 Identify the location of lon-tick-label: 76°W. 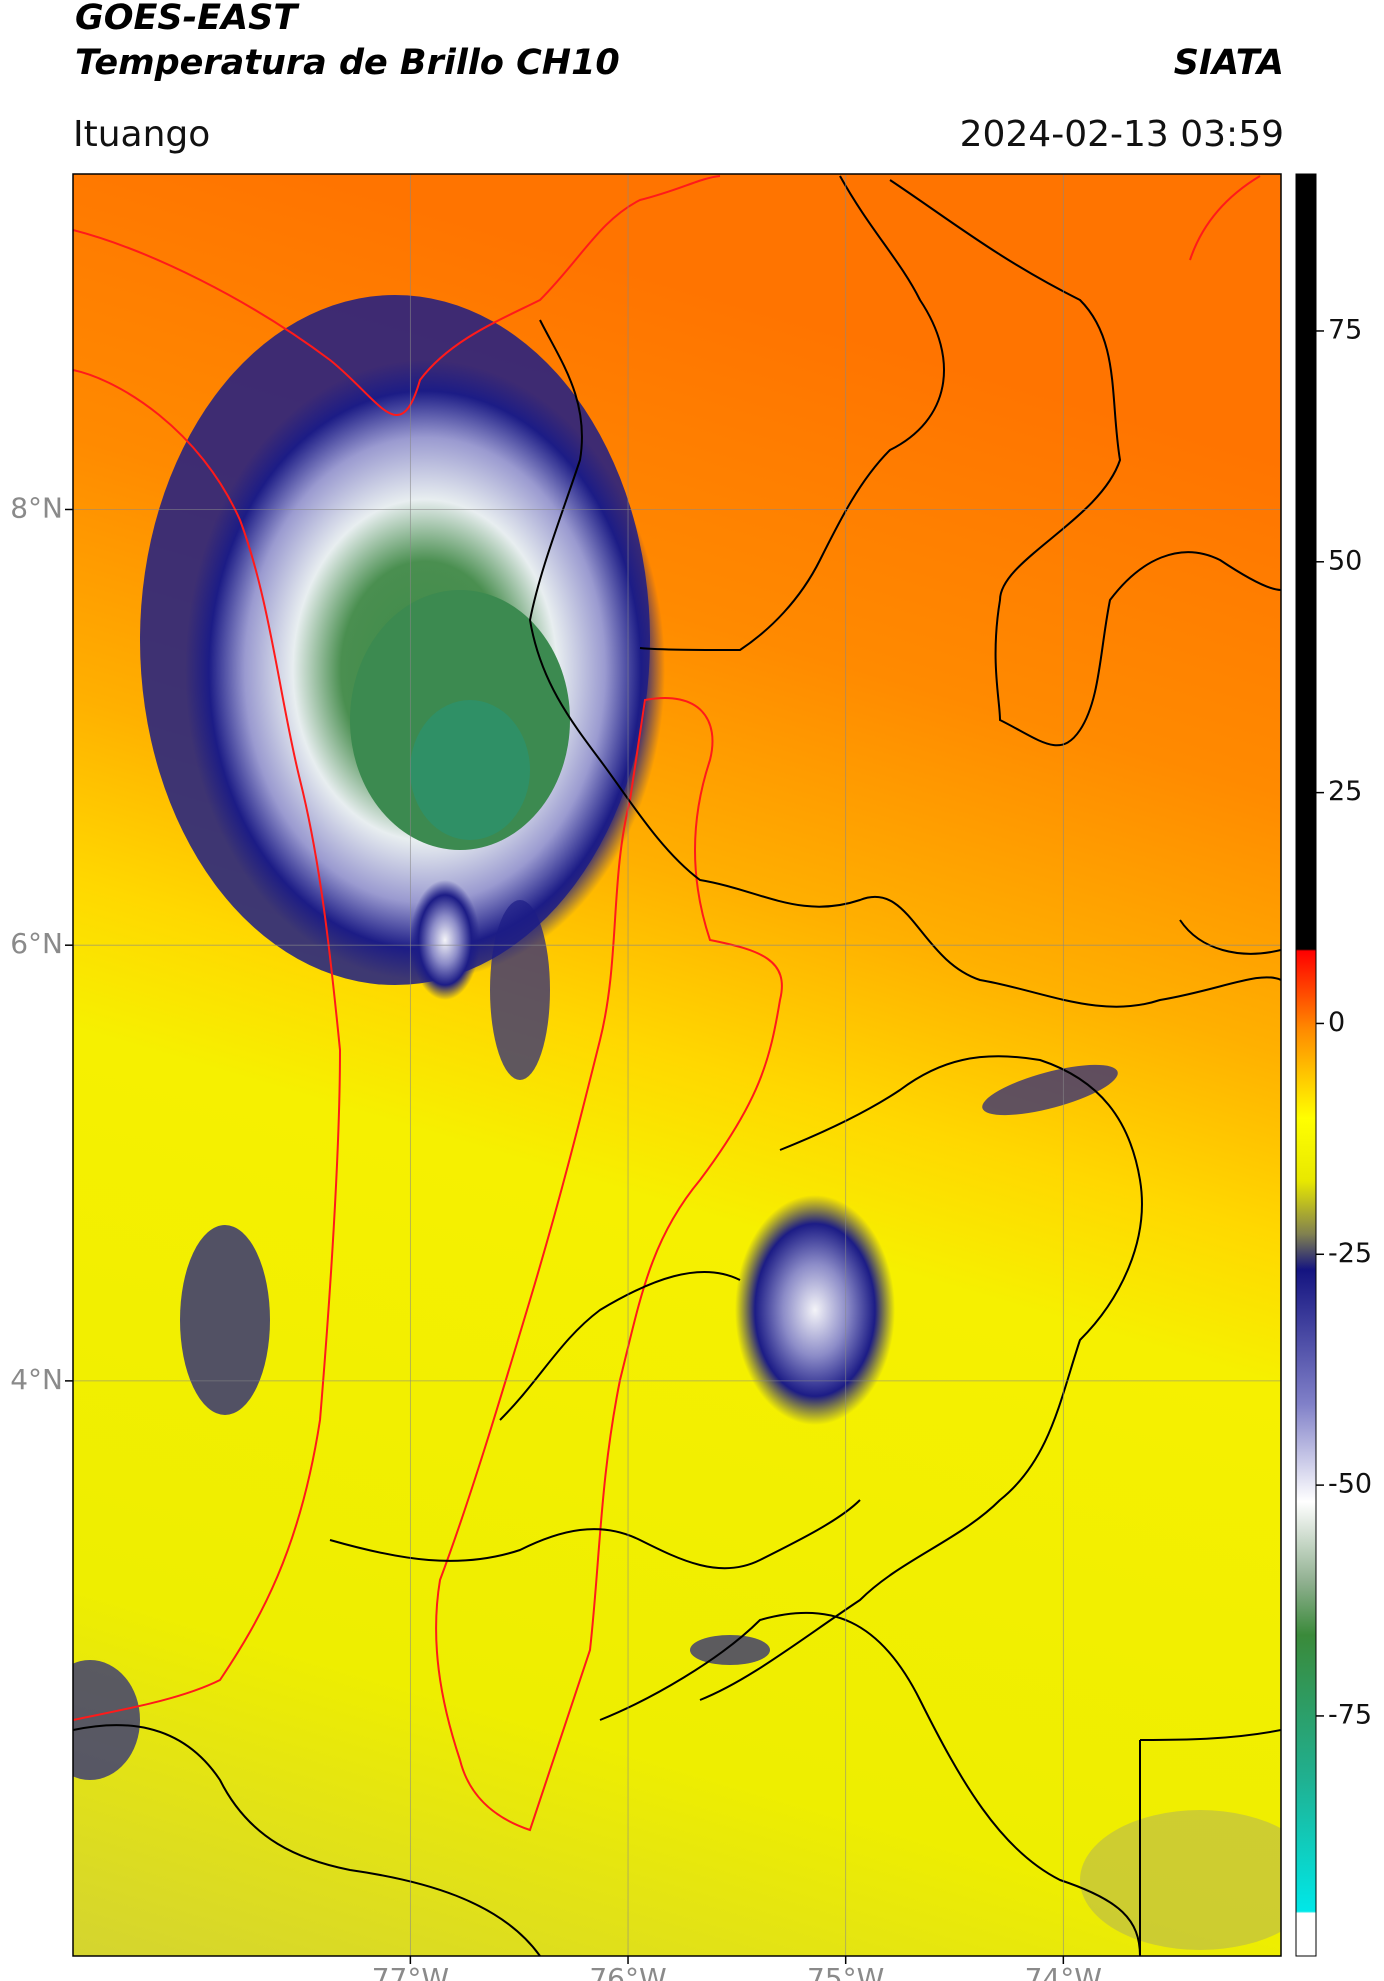
(627, 1971).